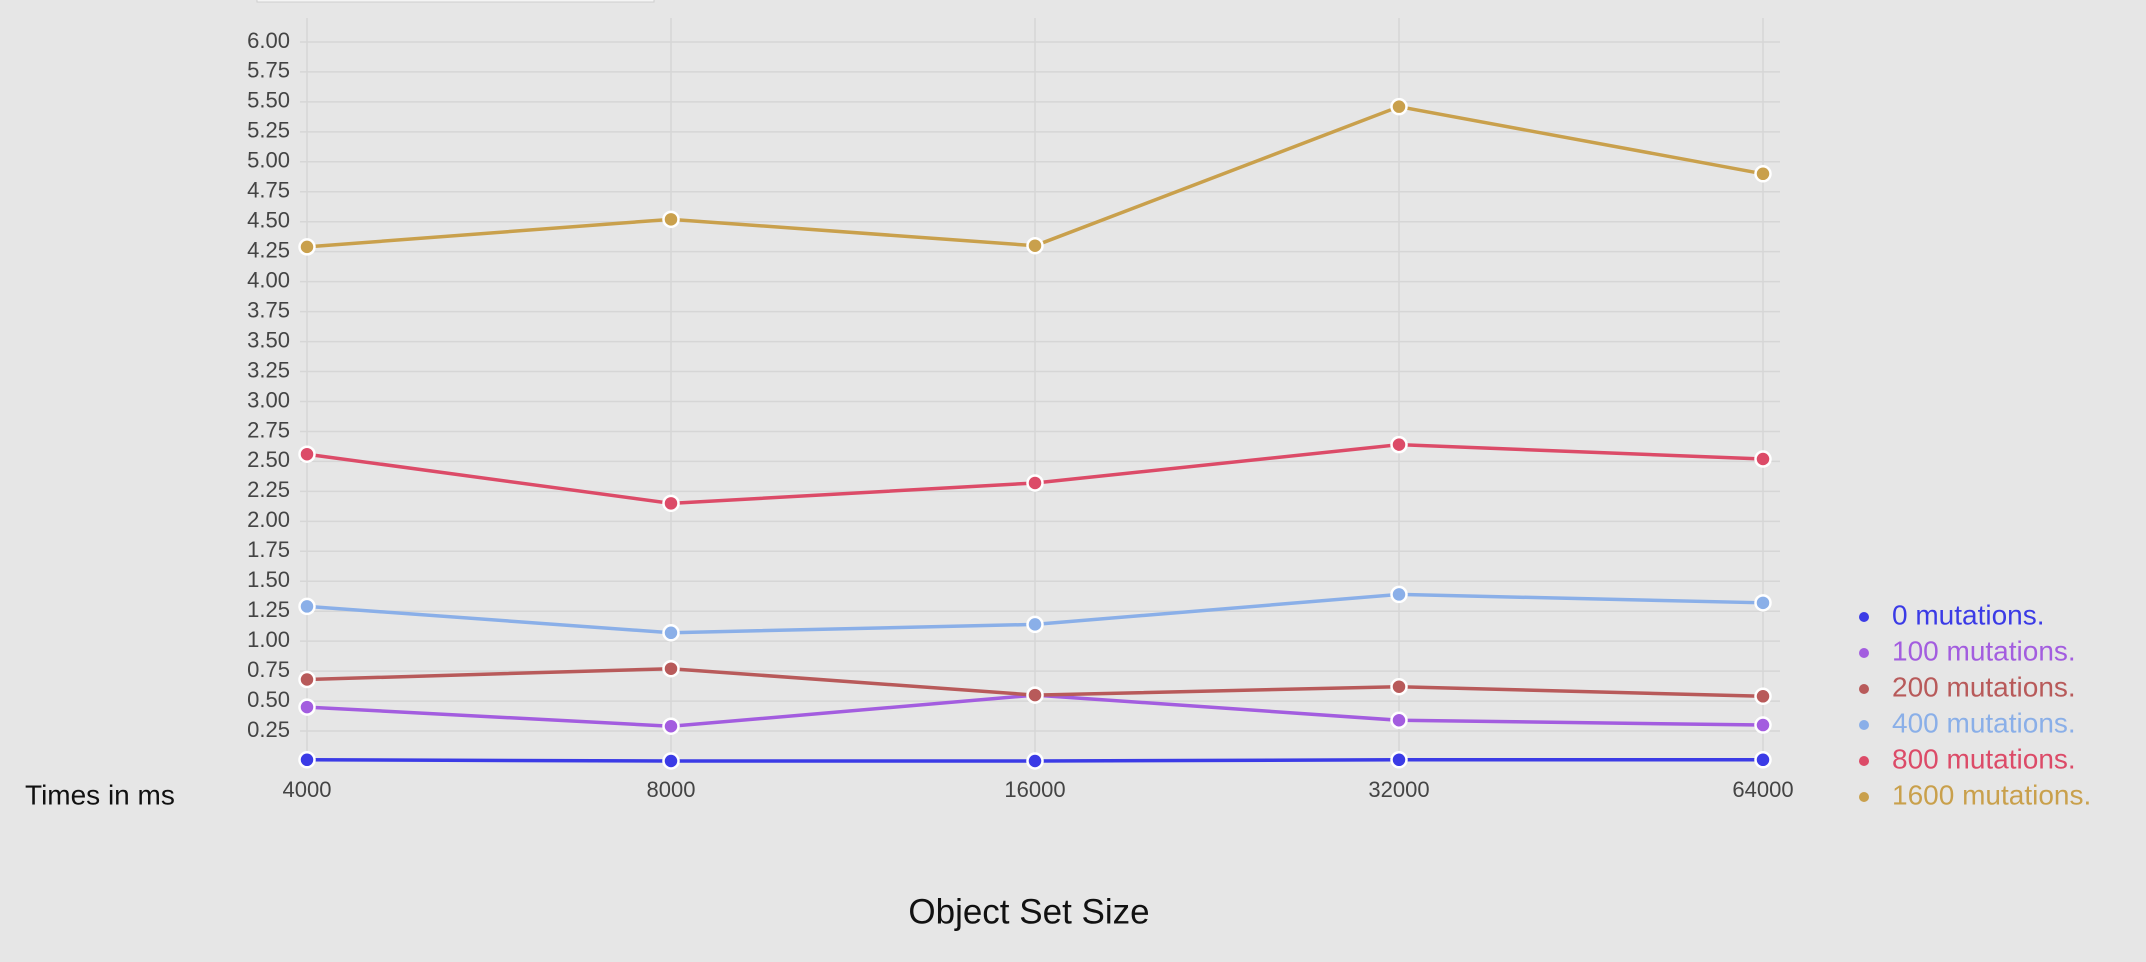 The height and width of the screenshot is (962, 2146). I want to click on y-axis-label: Times in ms, so click(100, 794).